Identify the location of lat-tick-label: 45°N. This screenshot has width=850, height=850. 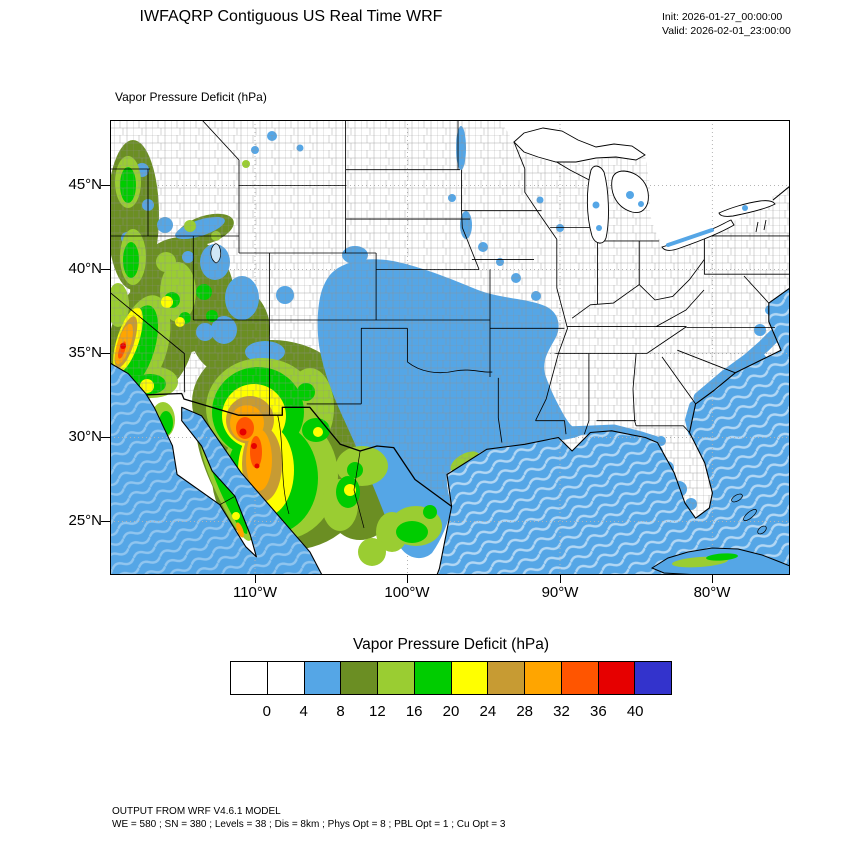
(85, 184).